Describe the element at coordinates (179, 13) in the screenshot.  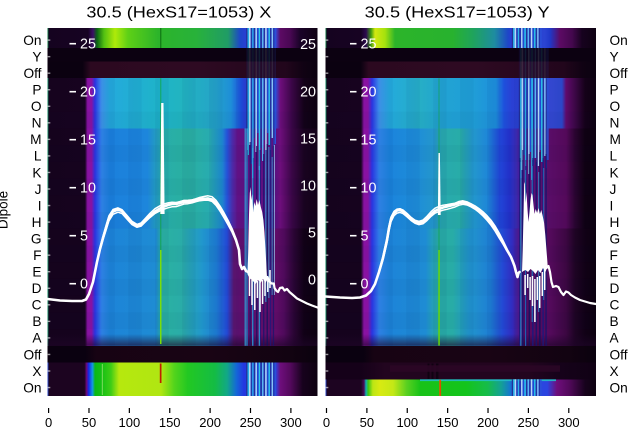
I see `svg-text: 30.5 (HexS17=1053) X` at that location.